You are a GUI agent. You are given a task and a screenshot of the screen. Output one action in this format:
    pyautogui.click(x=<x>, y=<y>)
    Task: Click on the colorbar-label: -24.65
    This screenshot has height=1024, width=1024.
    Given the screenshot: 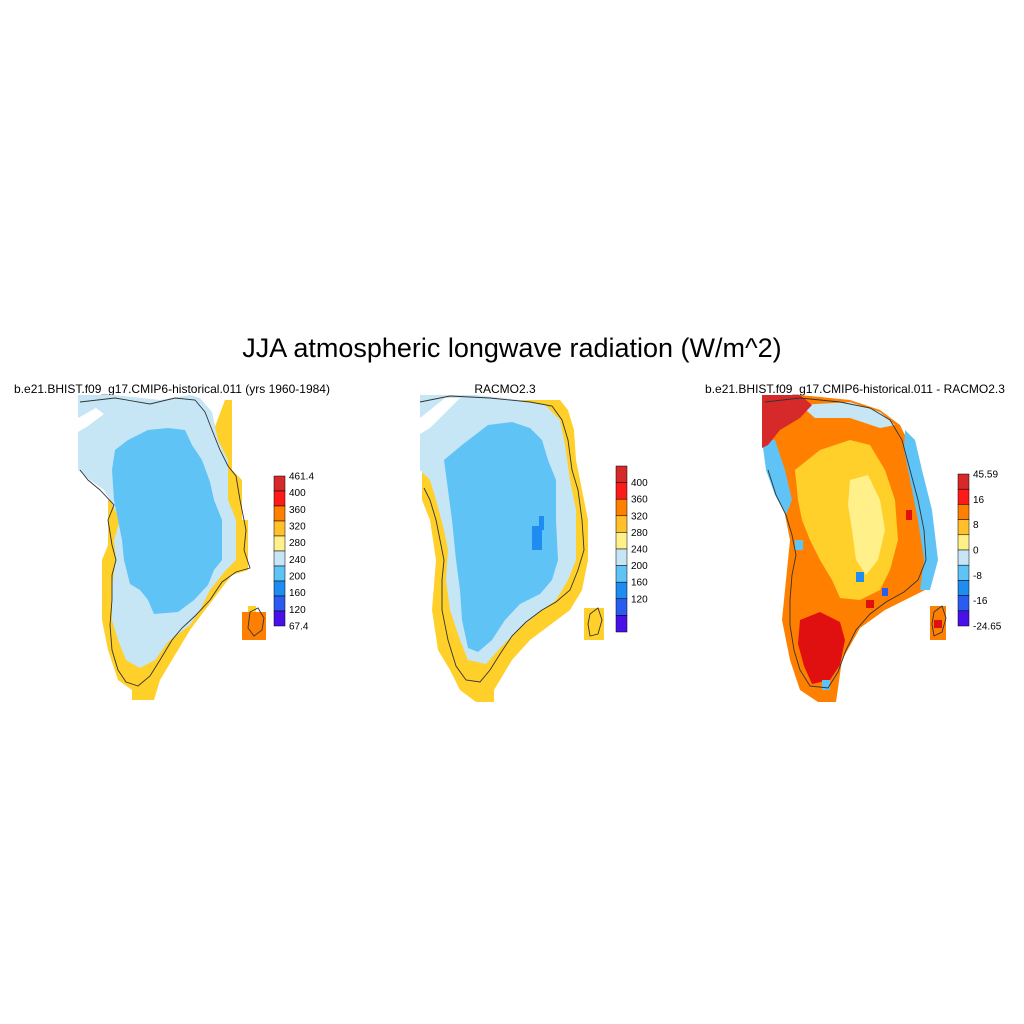 What is the action you would take?
    pyautogui.click(x=987, y=627)
    